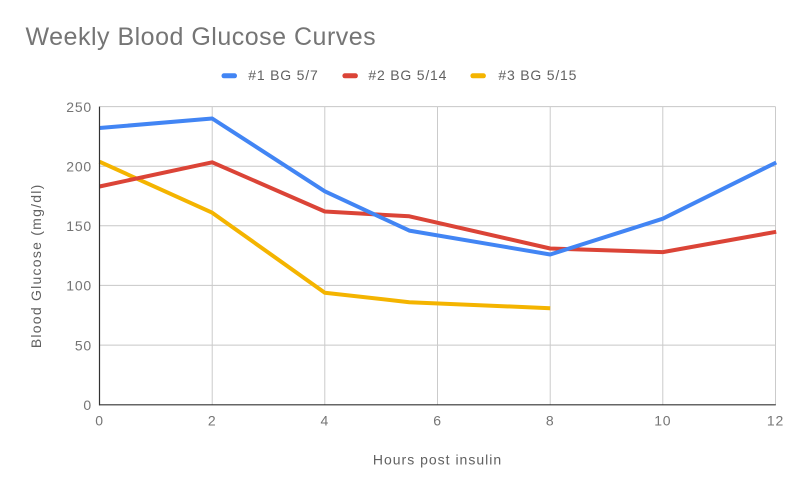 The height and width of the screenshot is (494, 800). Describe the element at coordinates (201, 37) in the screenshot. I see `svg-text: Weekly Blood Glucose Curves` at that location.